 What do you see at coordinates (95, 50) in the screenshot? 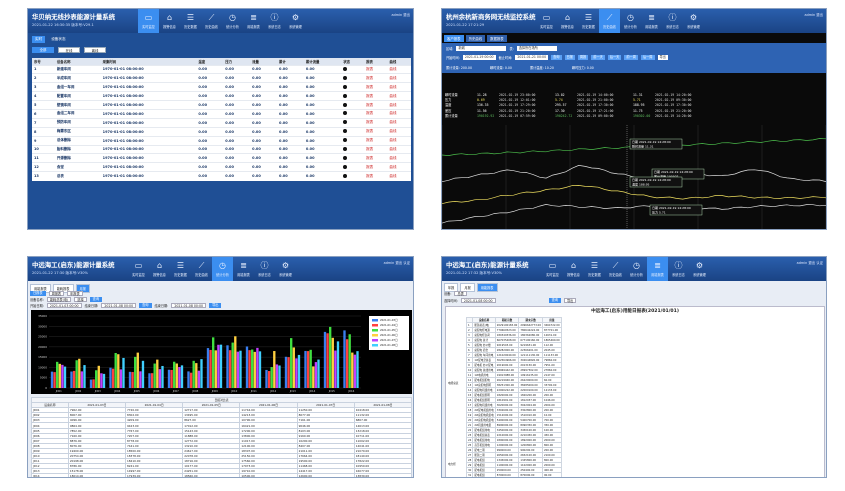
I see `offline-button: 离线` at bounding box center [95, 50].